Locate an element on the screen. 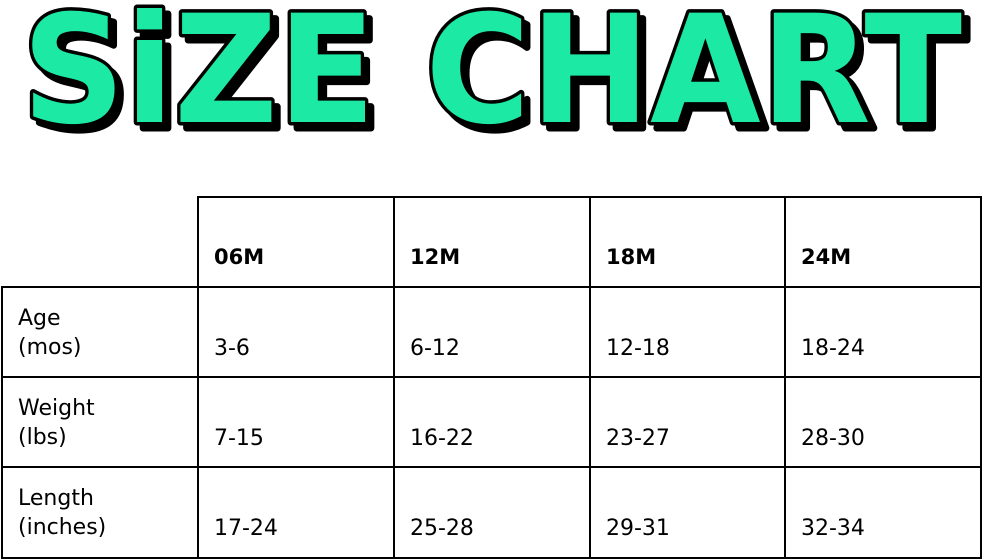 The width and height of the screenshot is (984, 560). cell-value: 28-30 is located at coordinates (833, 438).